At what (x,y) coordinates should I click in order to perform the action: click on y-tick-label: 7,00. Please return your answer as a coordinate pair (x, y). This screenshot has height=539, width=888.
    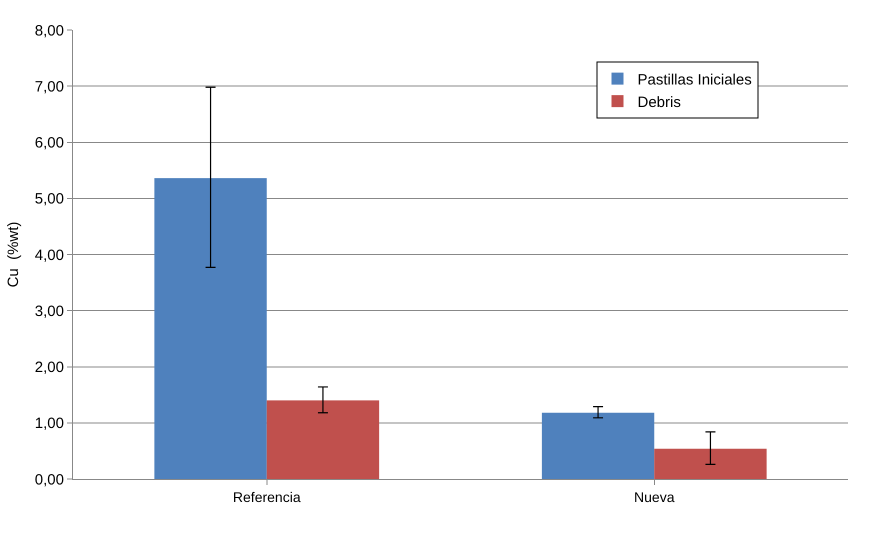
    Looking at the image, I should click on (49, 87).